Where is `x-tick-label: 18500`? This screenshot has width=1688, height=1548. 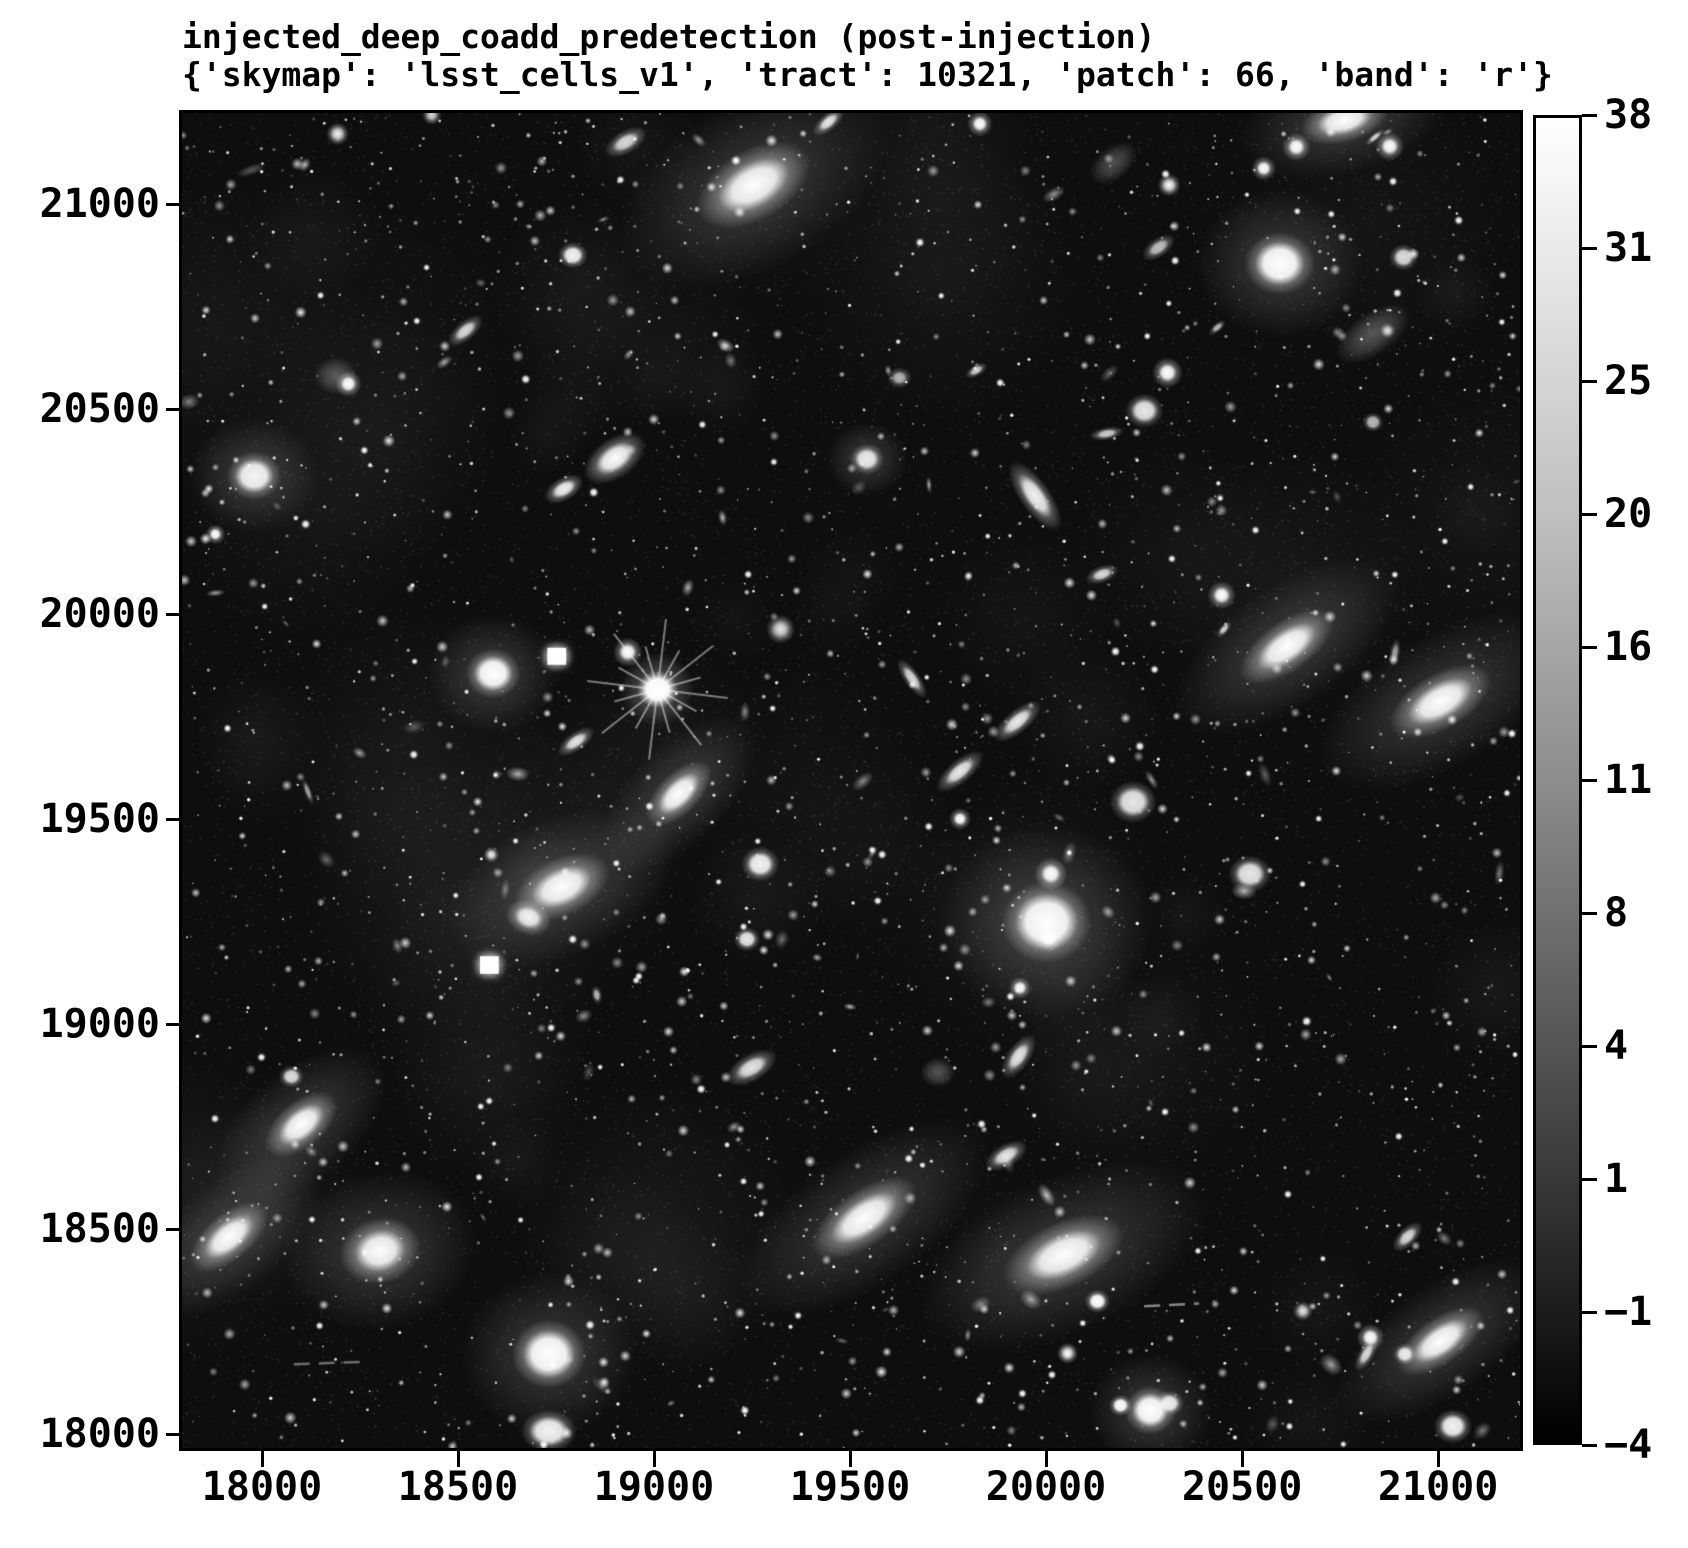 x-tick-label: 18500 is located at coordinates (458, 1487).